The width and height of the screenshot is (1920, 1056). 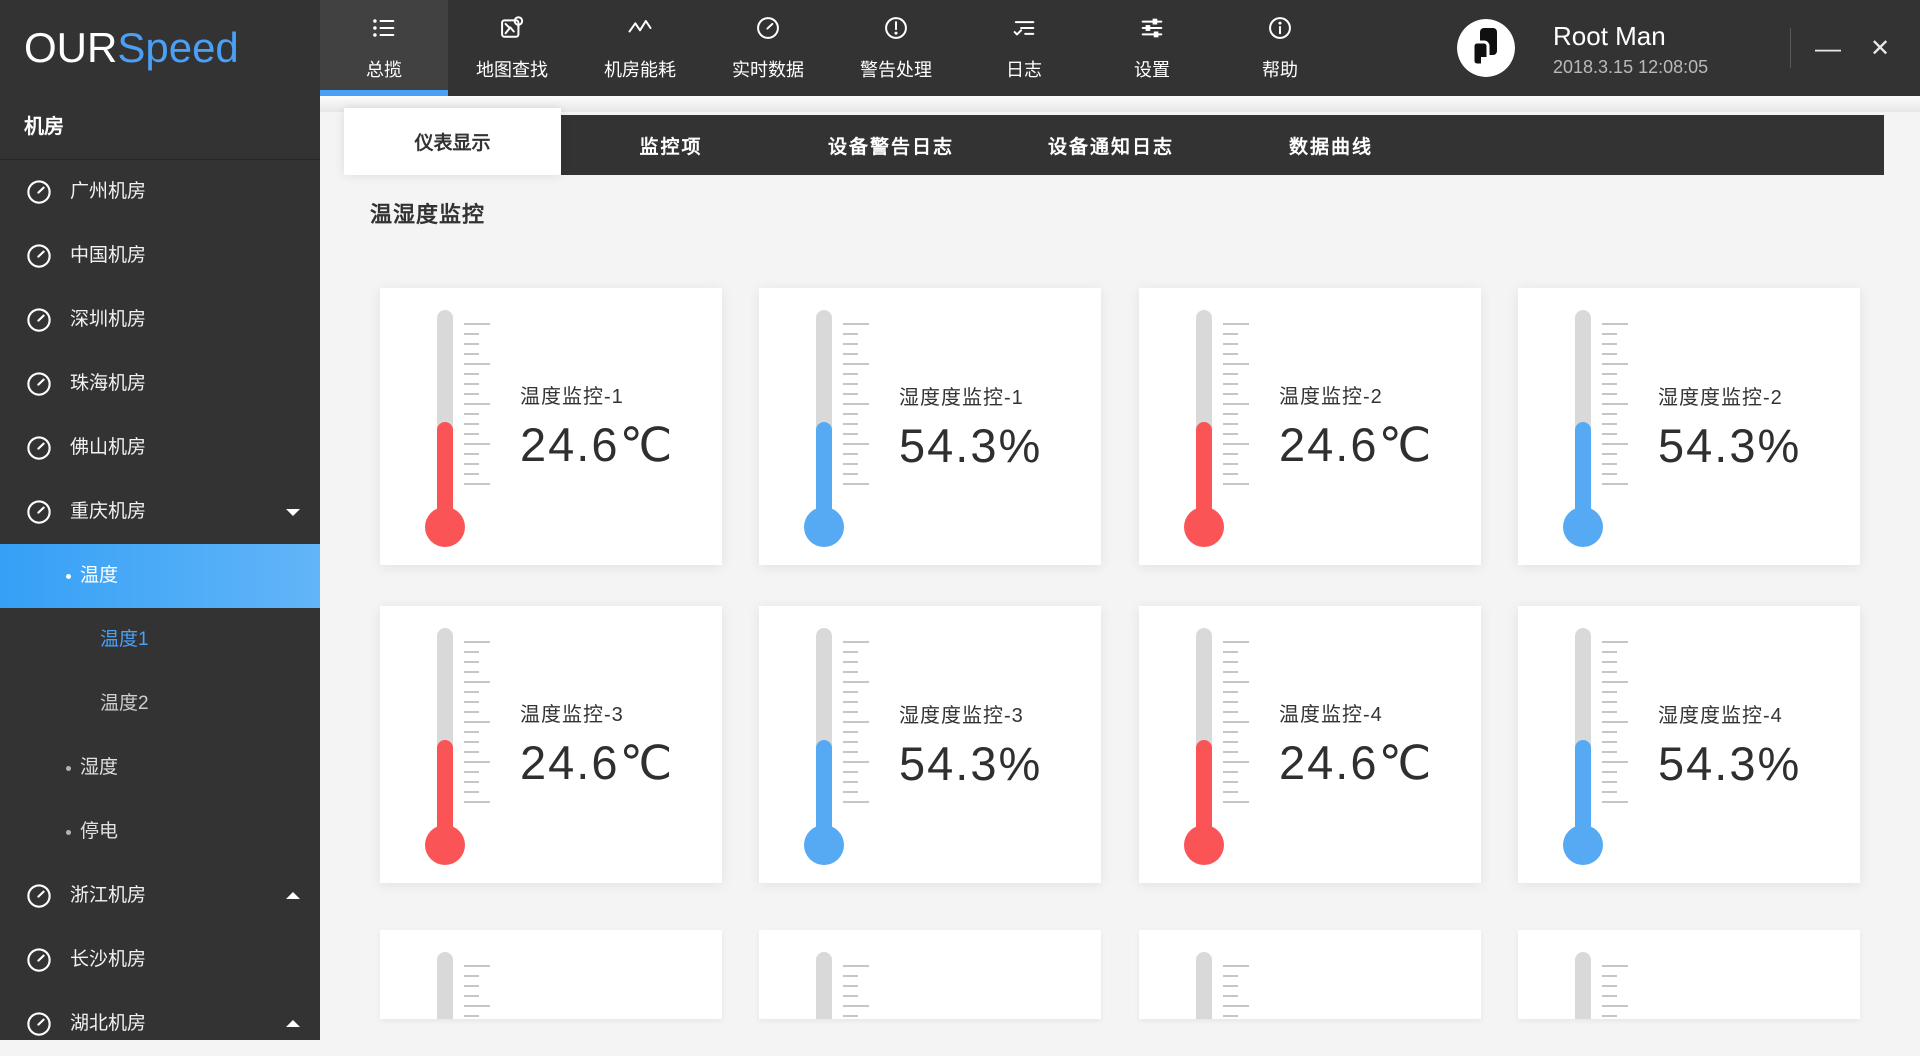 What do you see at coordinates (1280, 30) in the screenshot?
I see `info-circle-icon` at bounding box center [1280, 30].